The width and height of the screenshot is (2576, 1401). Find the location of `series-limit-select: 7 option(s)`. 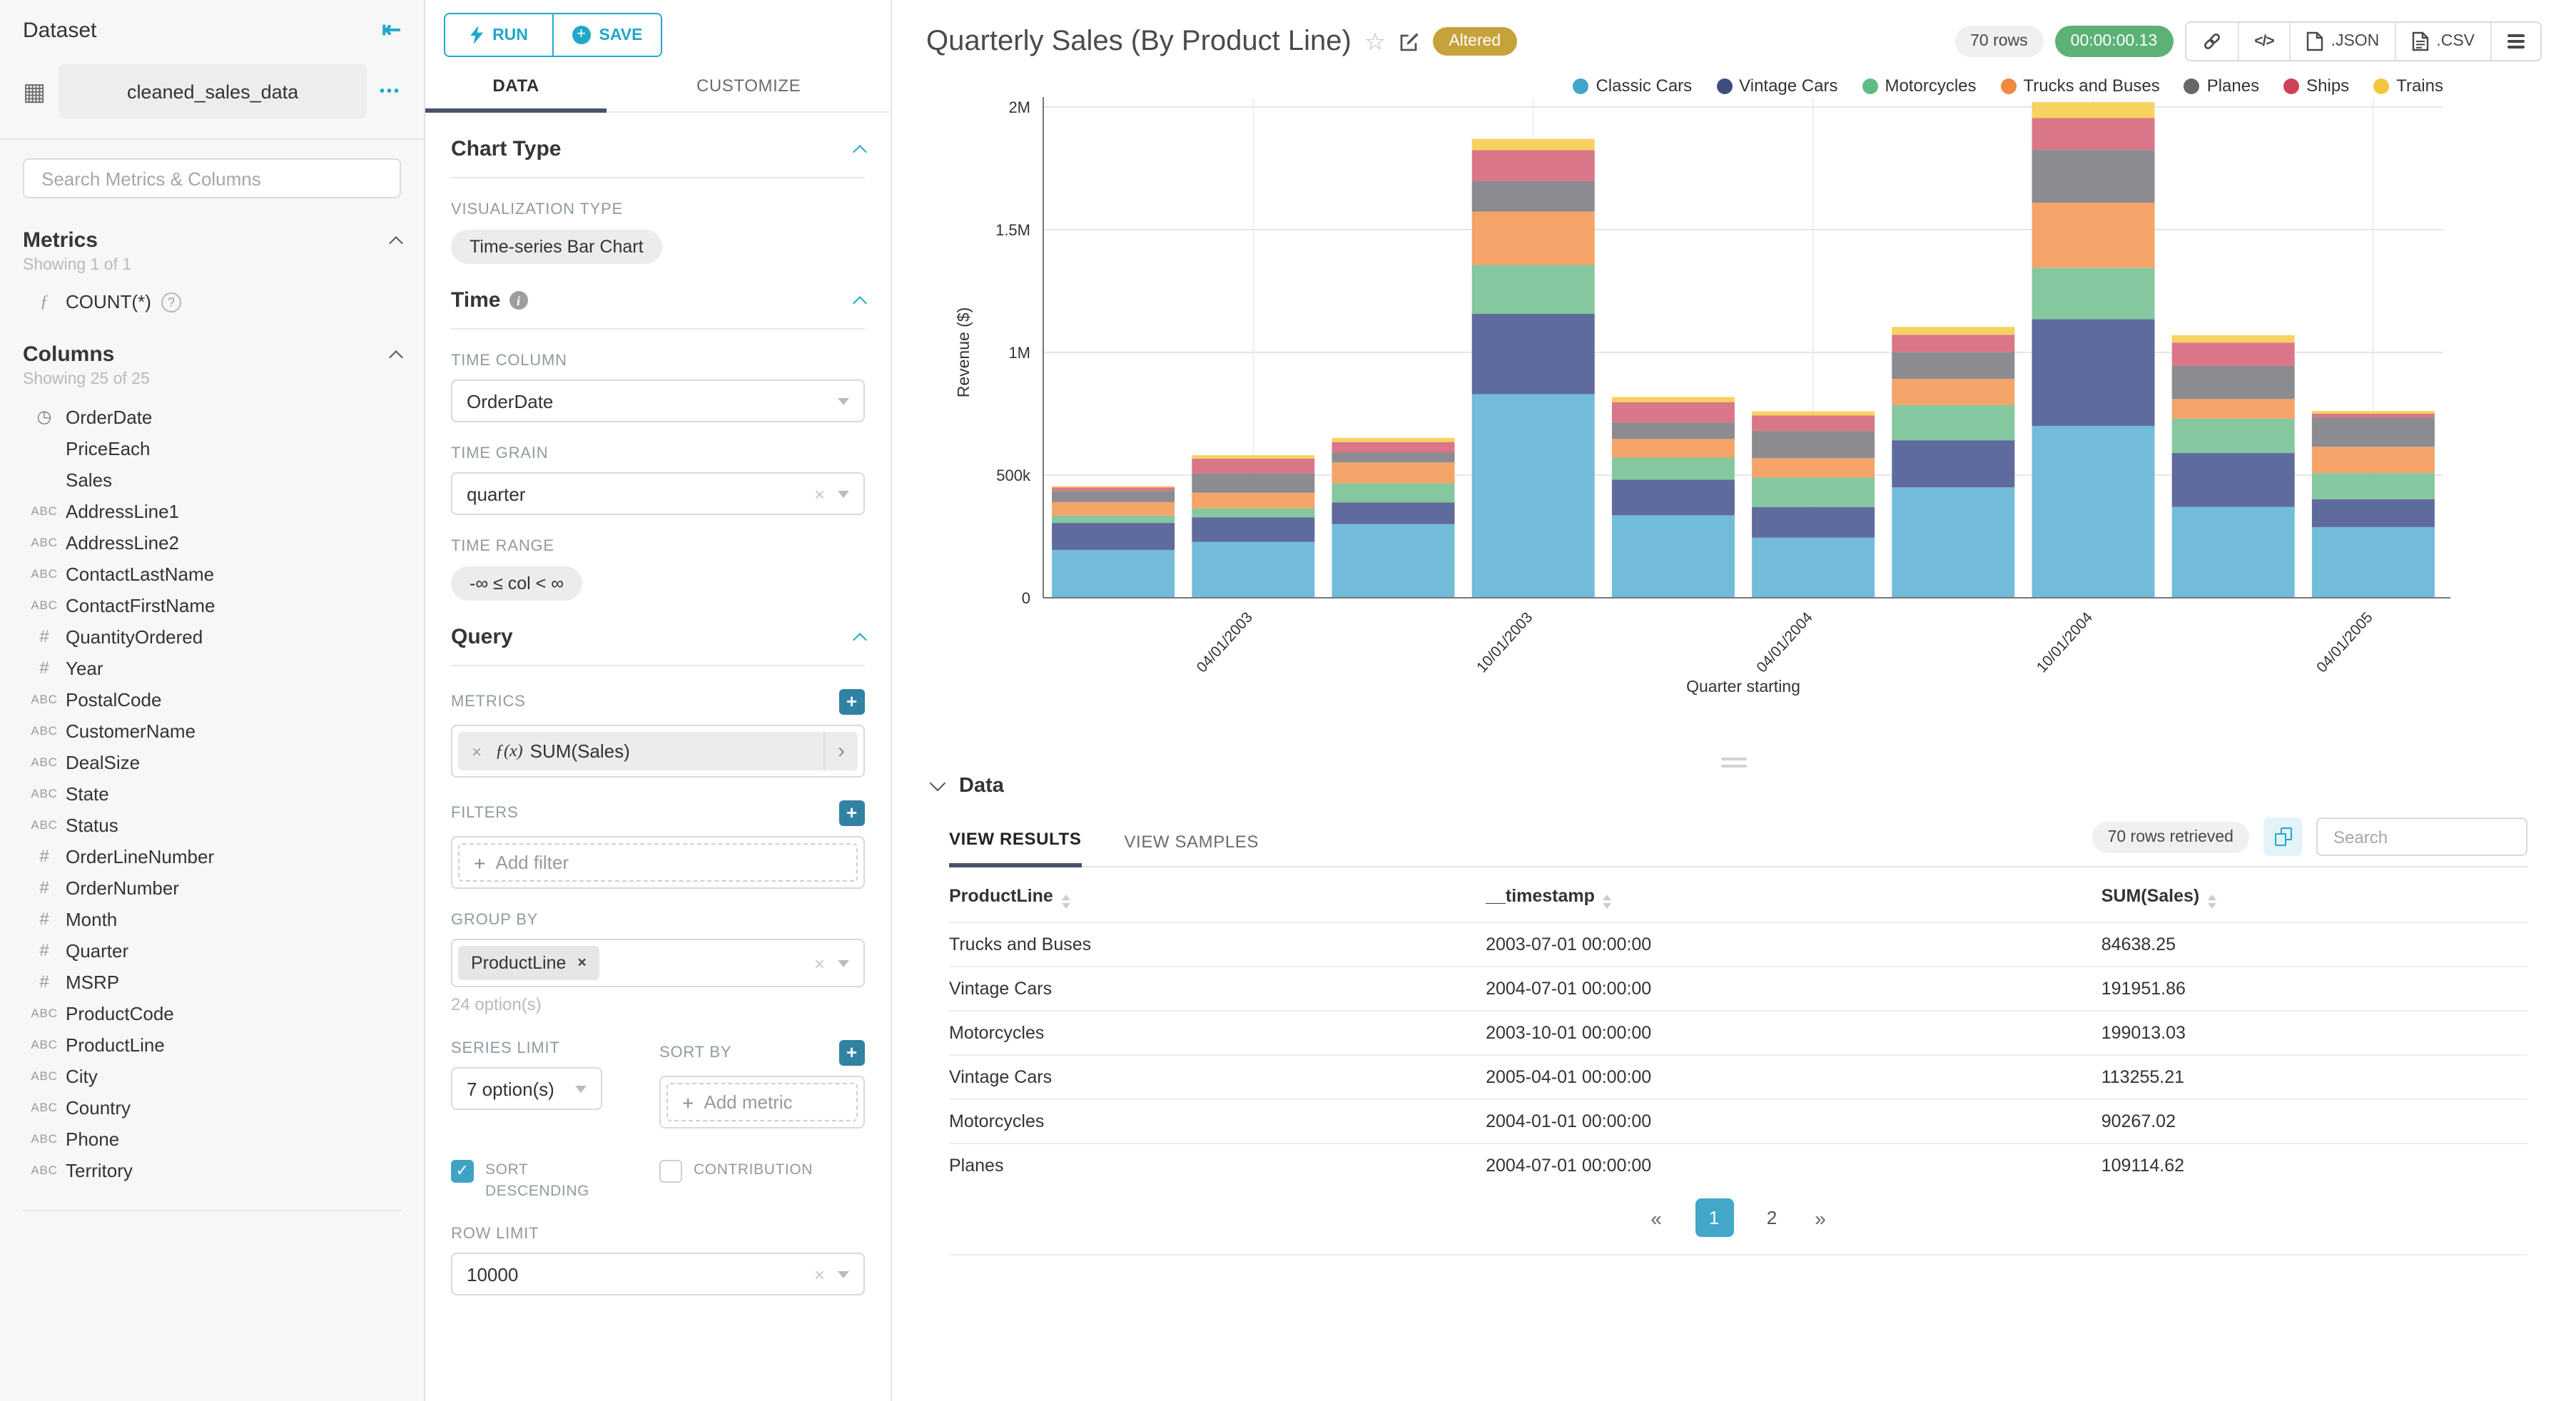

series-limit-select: 7 option(s) is located at coordinates (526, 1088).